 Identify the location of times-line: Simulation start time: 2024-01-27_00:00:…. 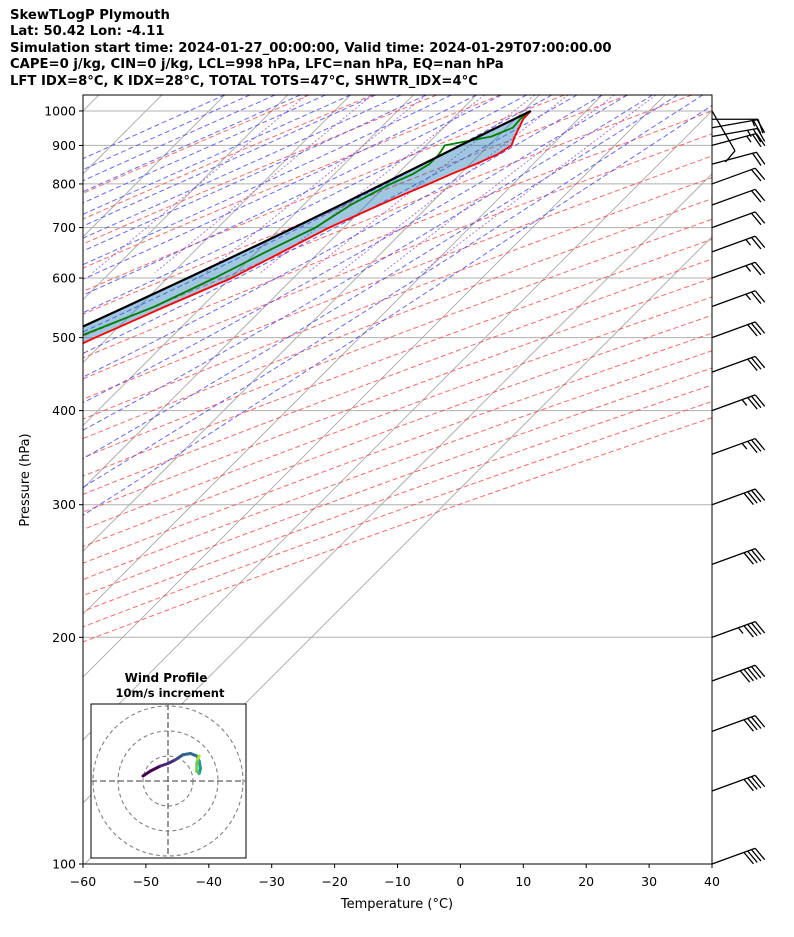
(311, 48).